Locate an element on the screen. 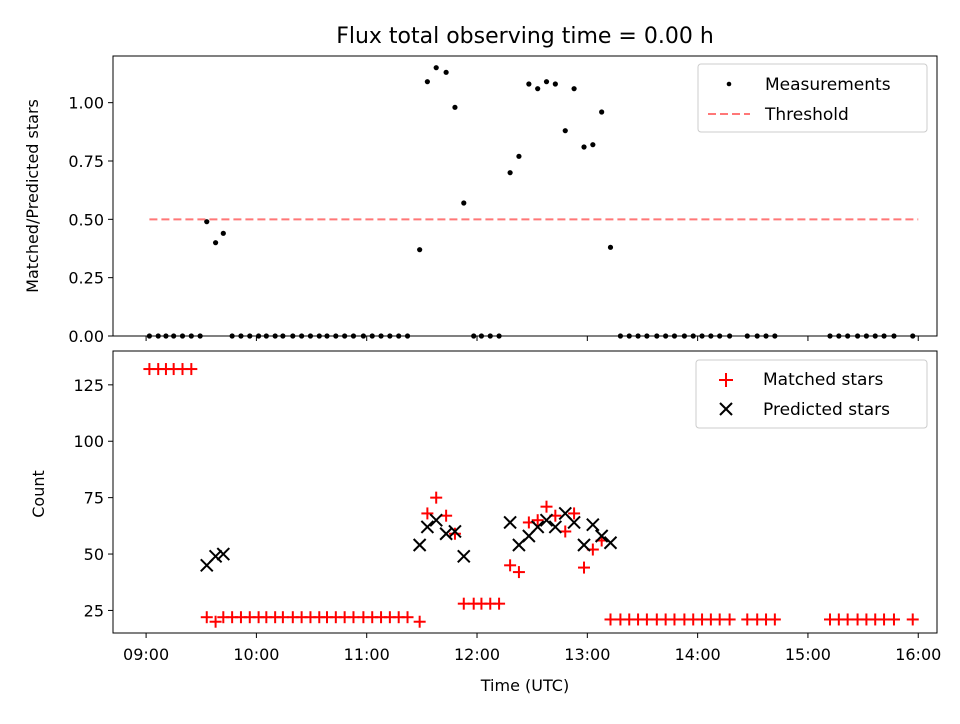 This screenshot has height=724, width=960. legend-predicted-label: Predicted stars is located at coordinates (826, 410).